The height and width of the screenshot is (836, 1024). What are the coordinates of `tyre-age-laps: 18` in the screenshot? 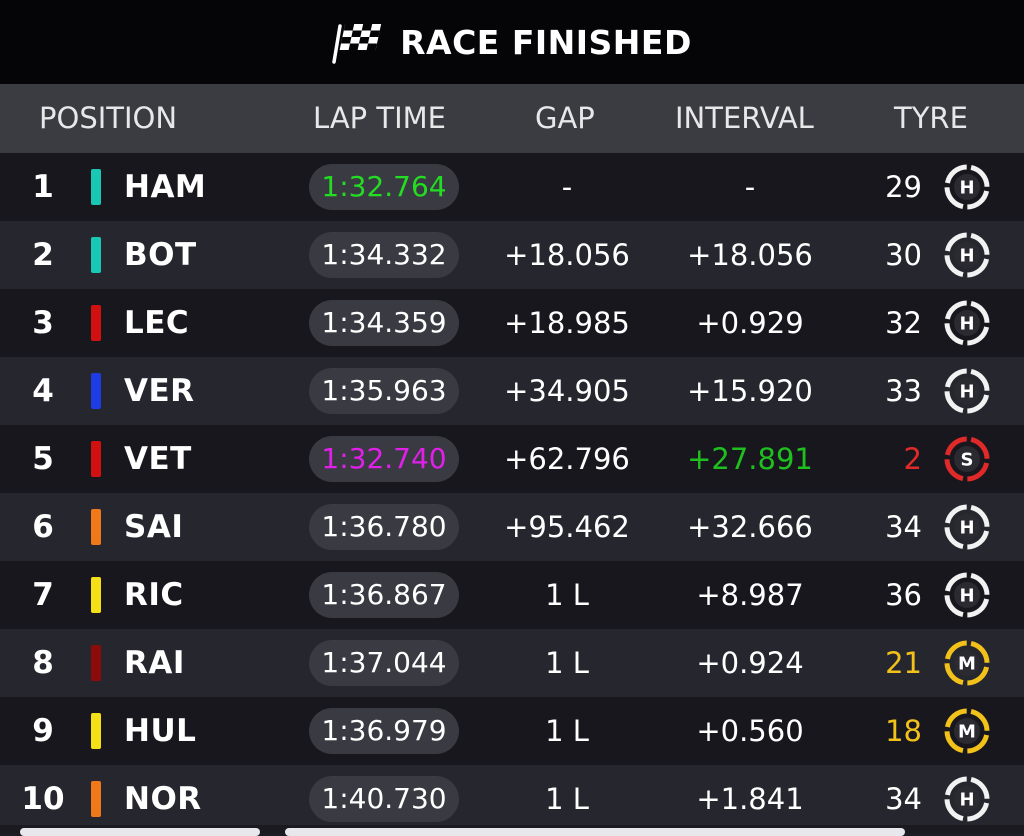 It's located at (903, 731).